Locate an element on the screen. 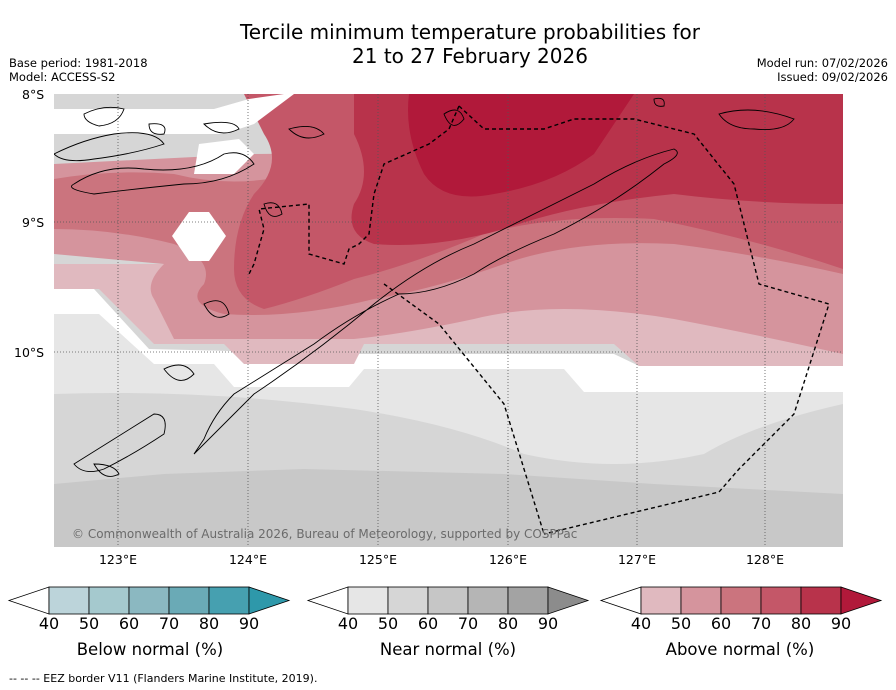 This screenshot has width=896, height=690. above-normal-tick-label: 90 is located at coordinates (841, 623).